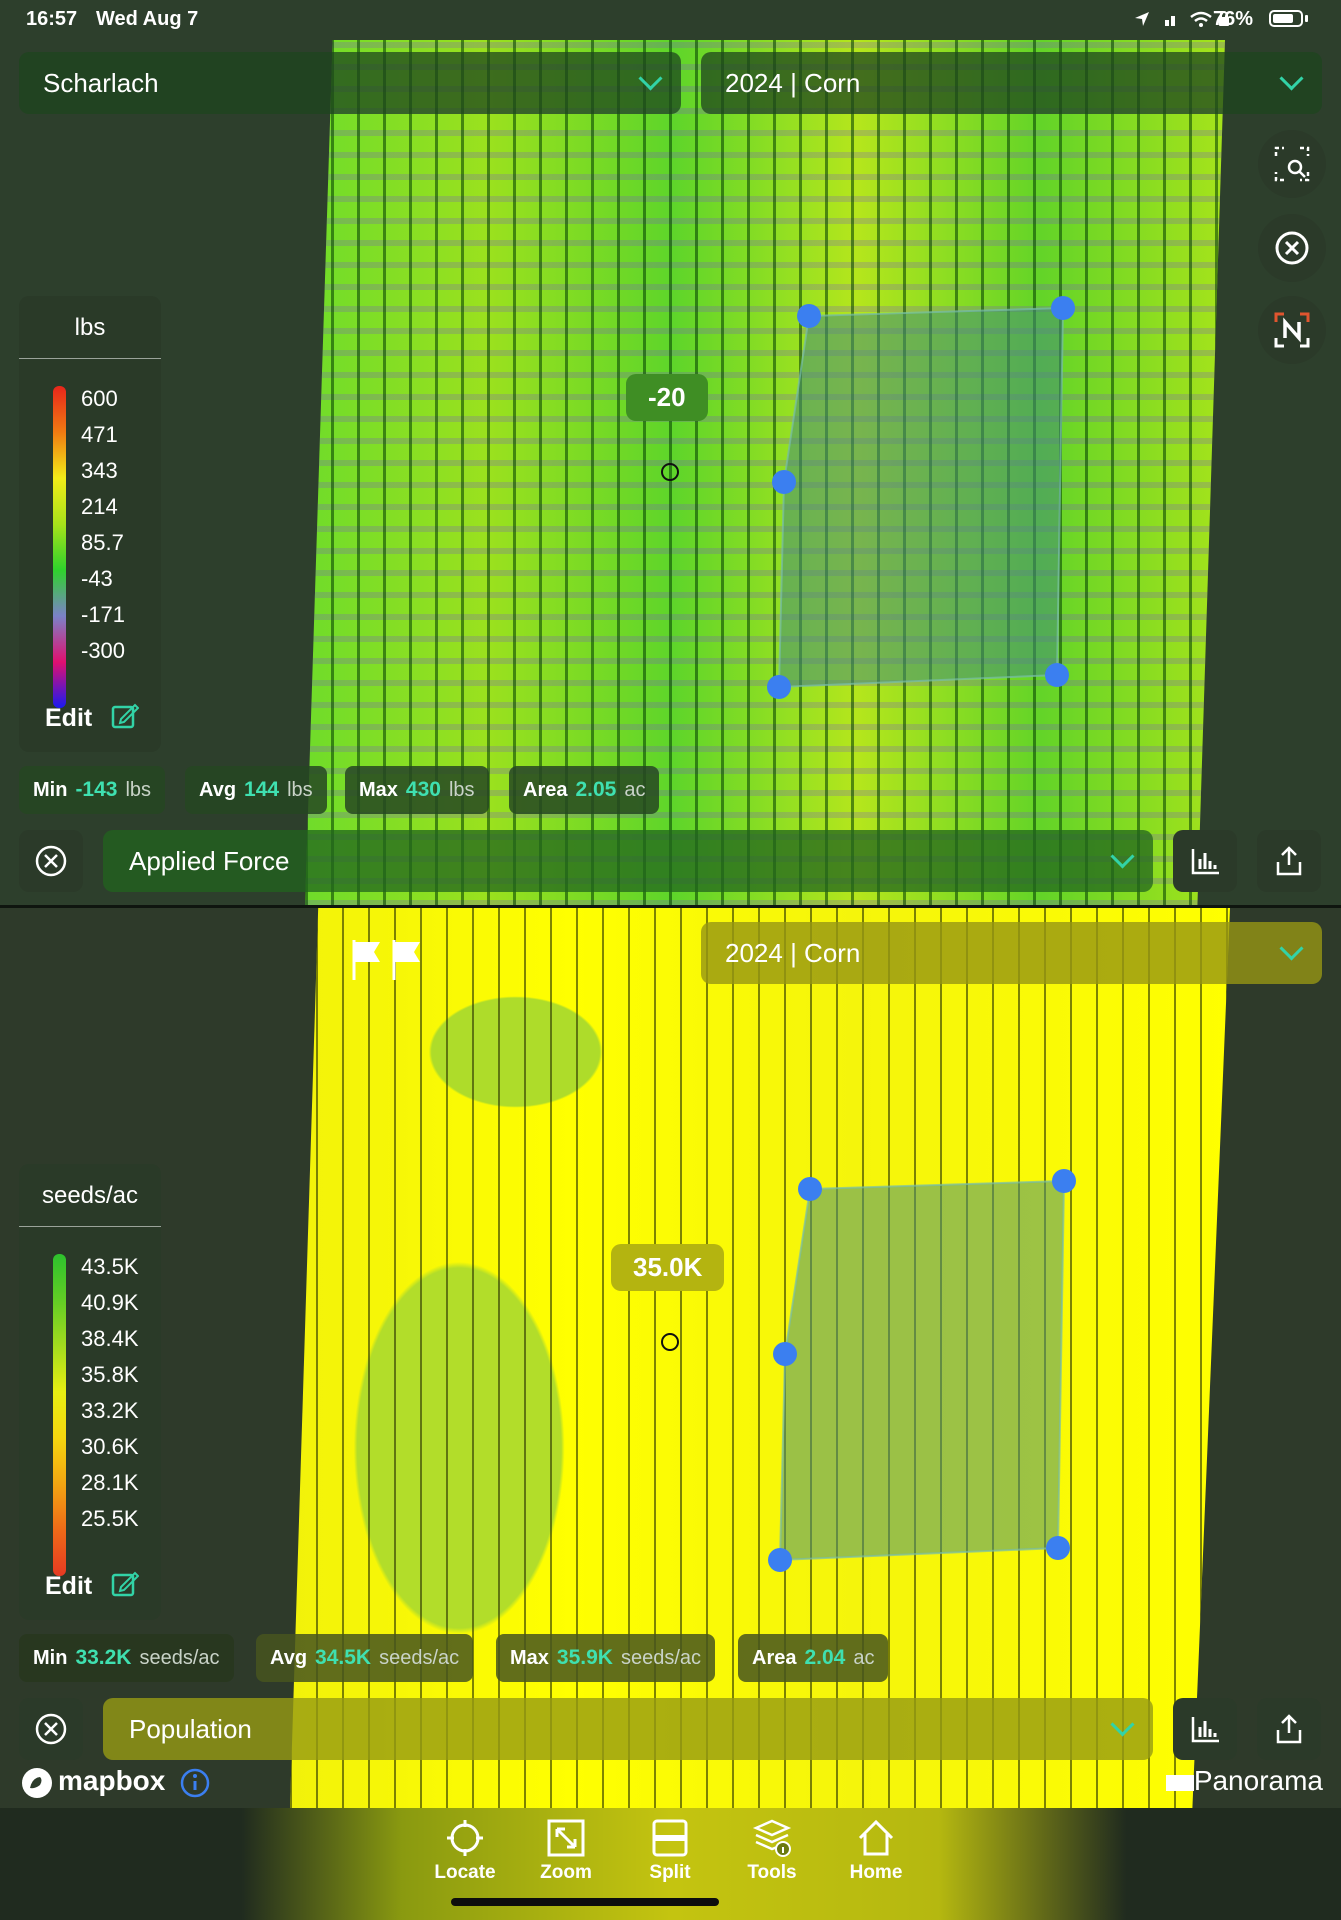  Describe the element at coordinates (350, 83) in the screenshot. I see `field-selector-dropdown: Scharlach` at that location.